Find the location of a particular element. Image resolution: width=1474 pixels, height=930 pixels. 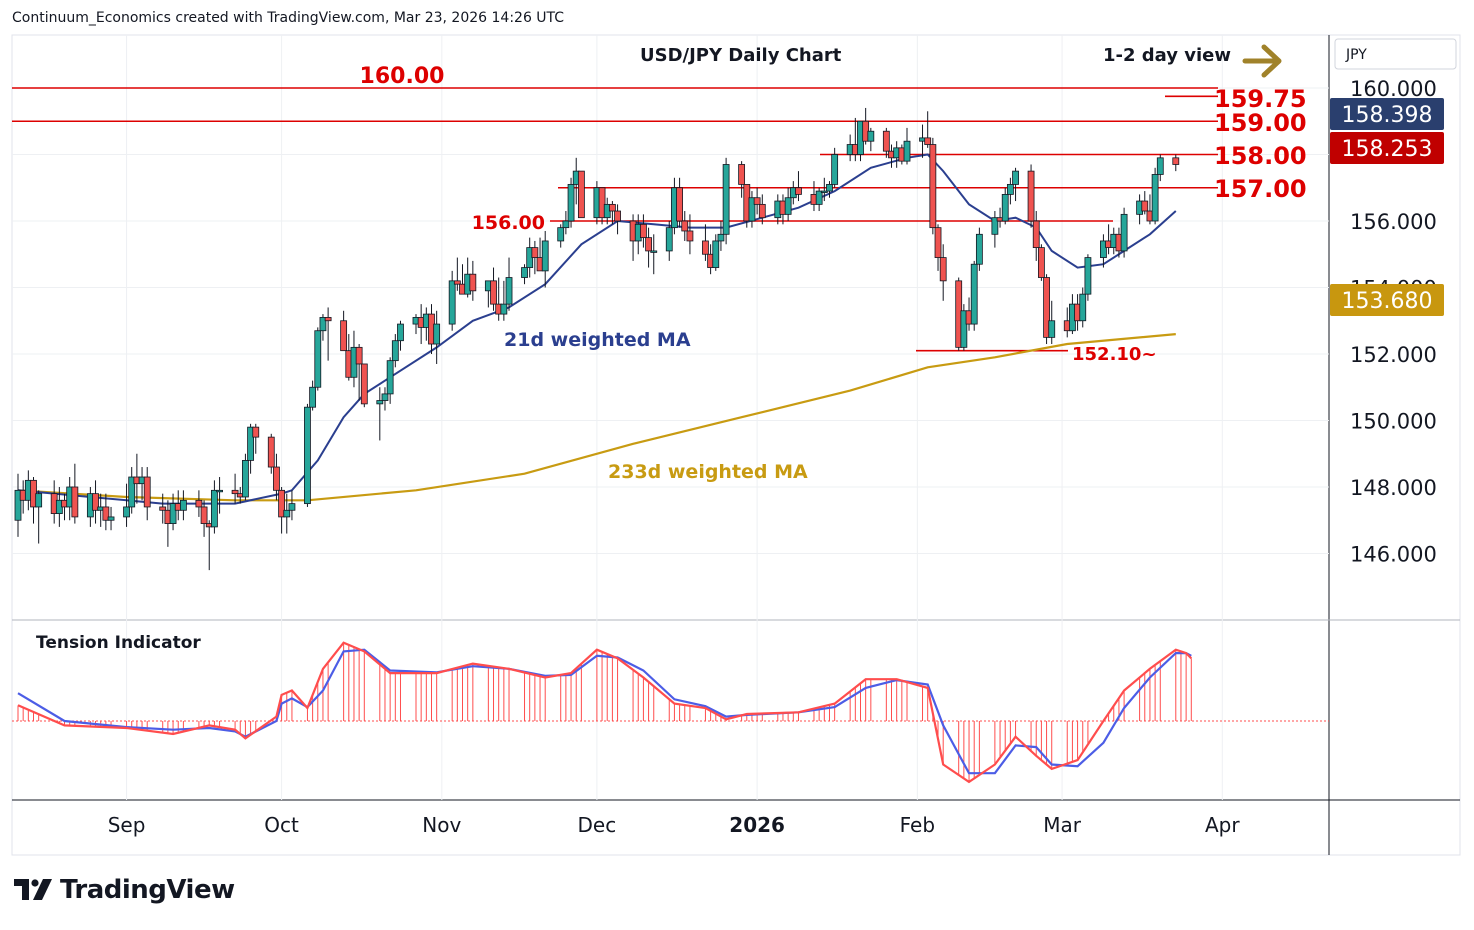

price-tag-dark is located at coordinates (1387, 114).